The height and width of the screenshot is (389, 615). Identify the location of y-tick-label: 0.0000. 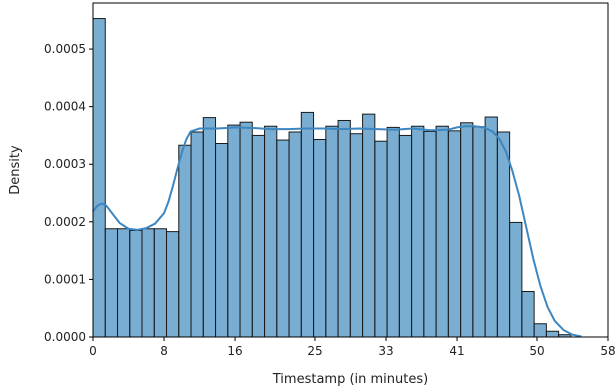
(65, 337).